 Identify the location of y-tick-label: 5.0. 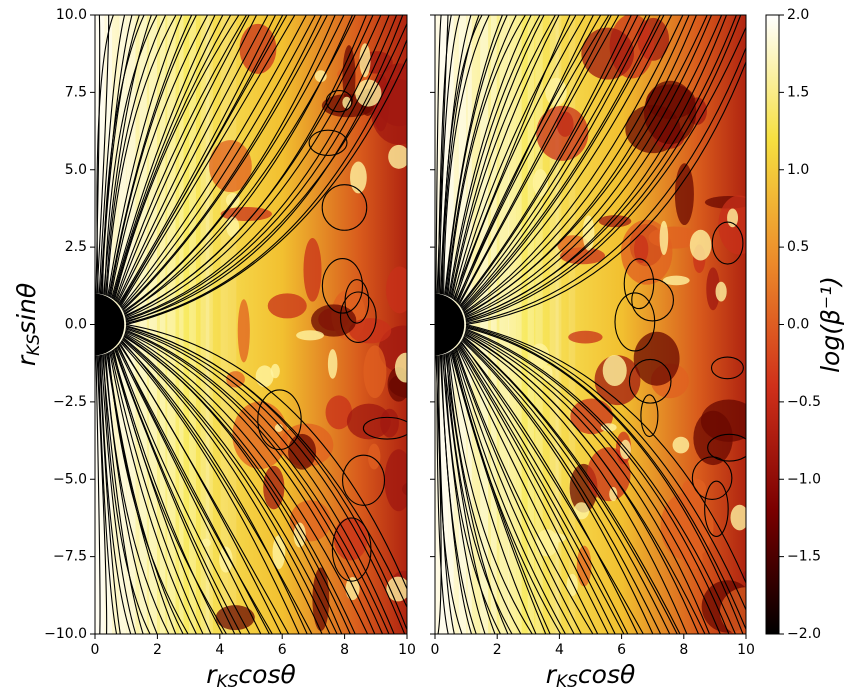
(76, 170).